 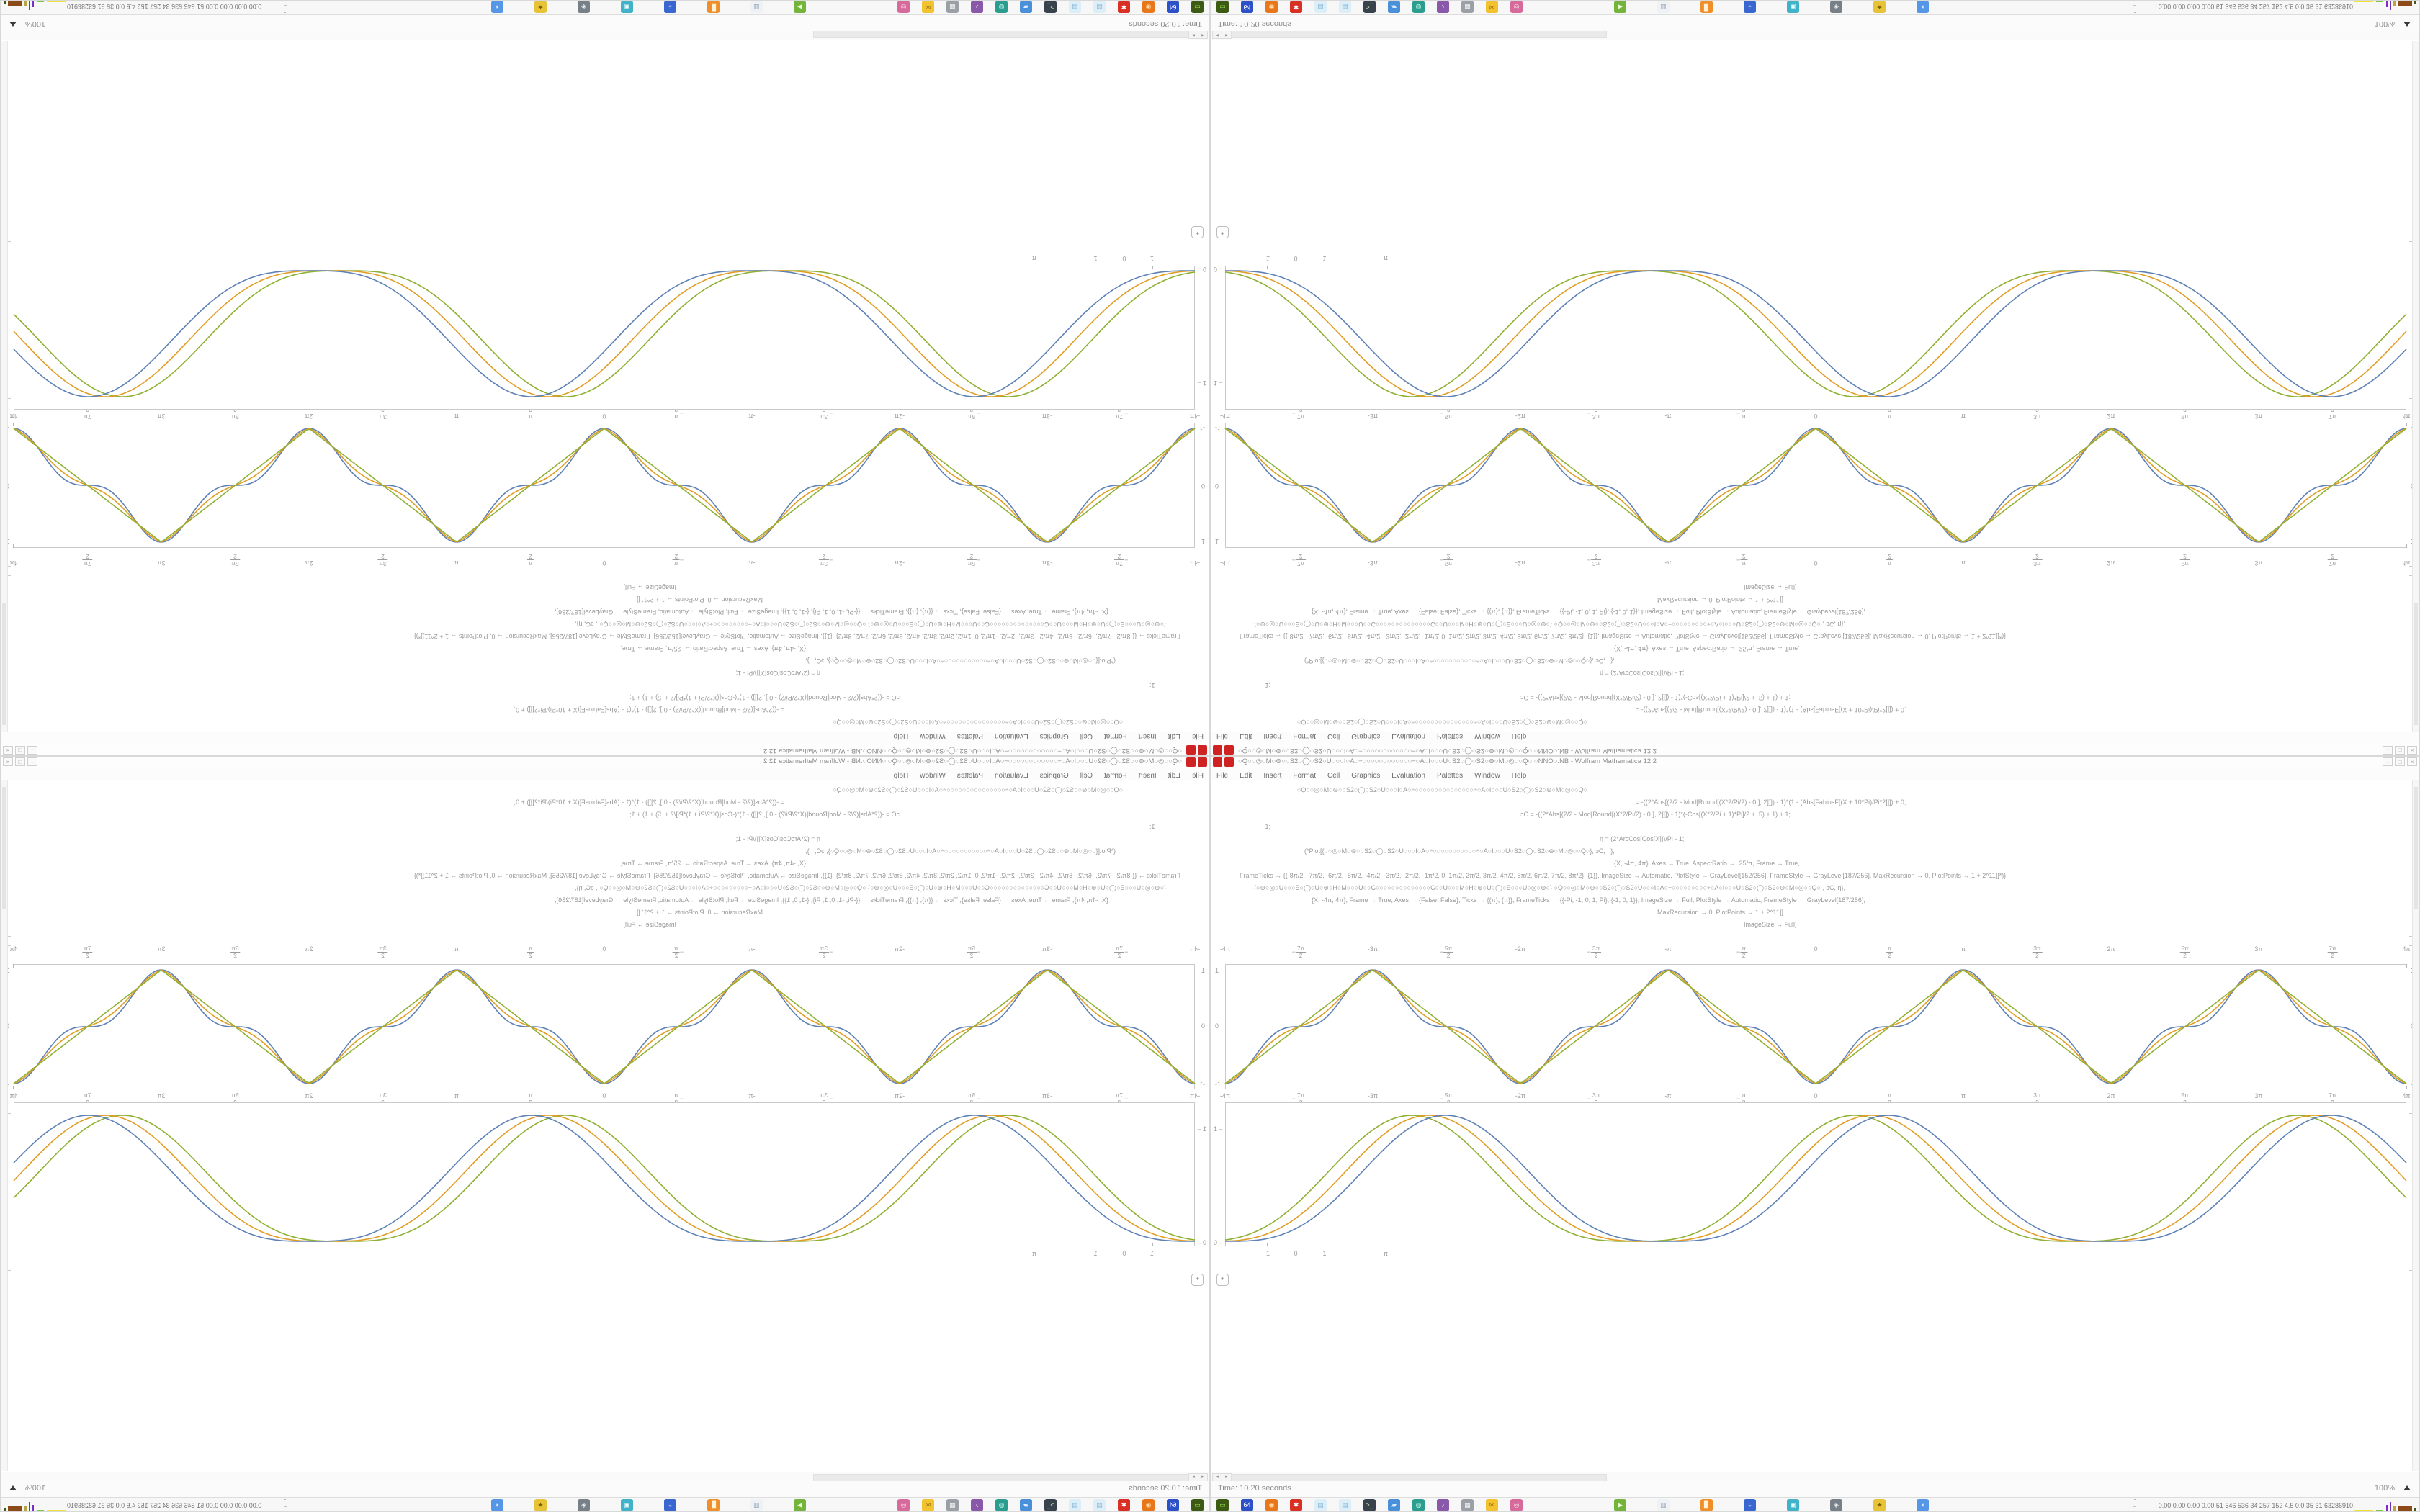 What do you see at coordinates (1148, 7) in the screenshot?
I see `firefox-icon: ◉` at bounding box center [1148, 7].